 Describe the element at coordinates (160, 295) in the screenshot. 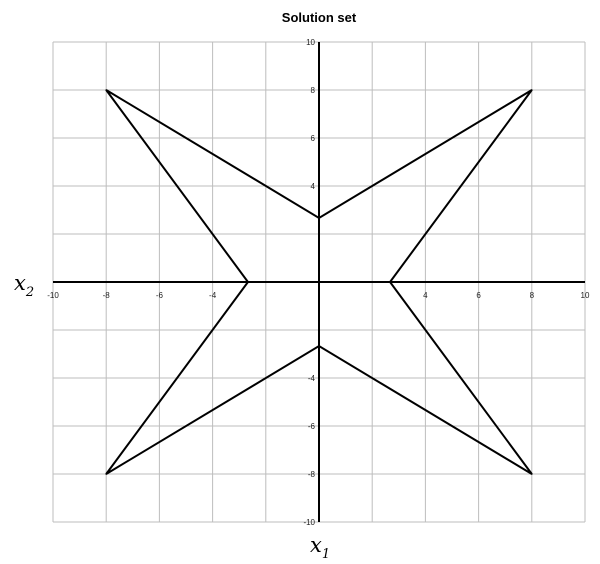

I see `x-tick-label: -6` at that location.